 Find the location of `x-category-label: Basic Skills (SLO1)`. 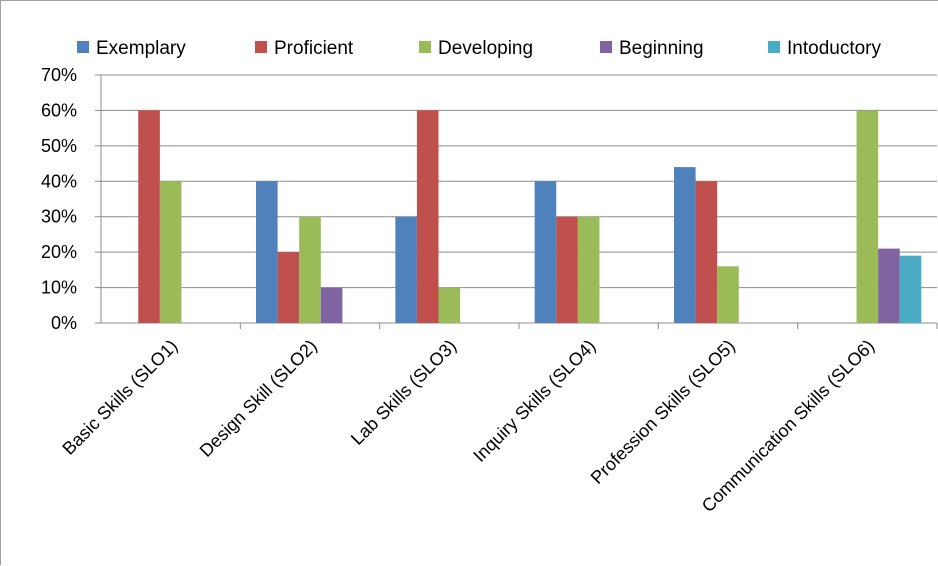

x-category-label: Basic Skills (SLO1) is located at coordinates (119, 397).